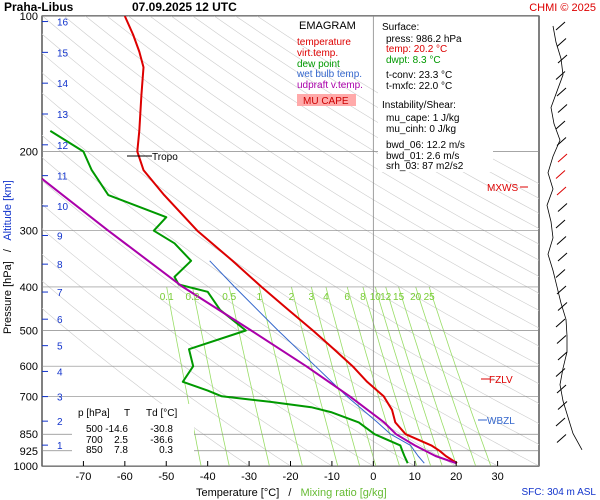 This screenshot has height=500, width=600. What do you see at coordinates (29, 435) in the screenshot?
I see `pressure-tick-label: 850` at bounding box center [29, 435].